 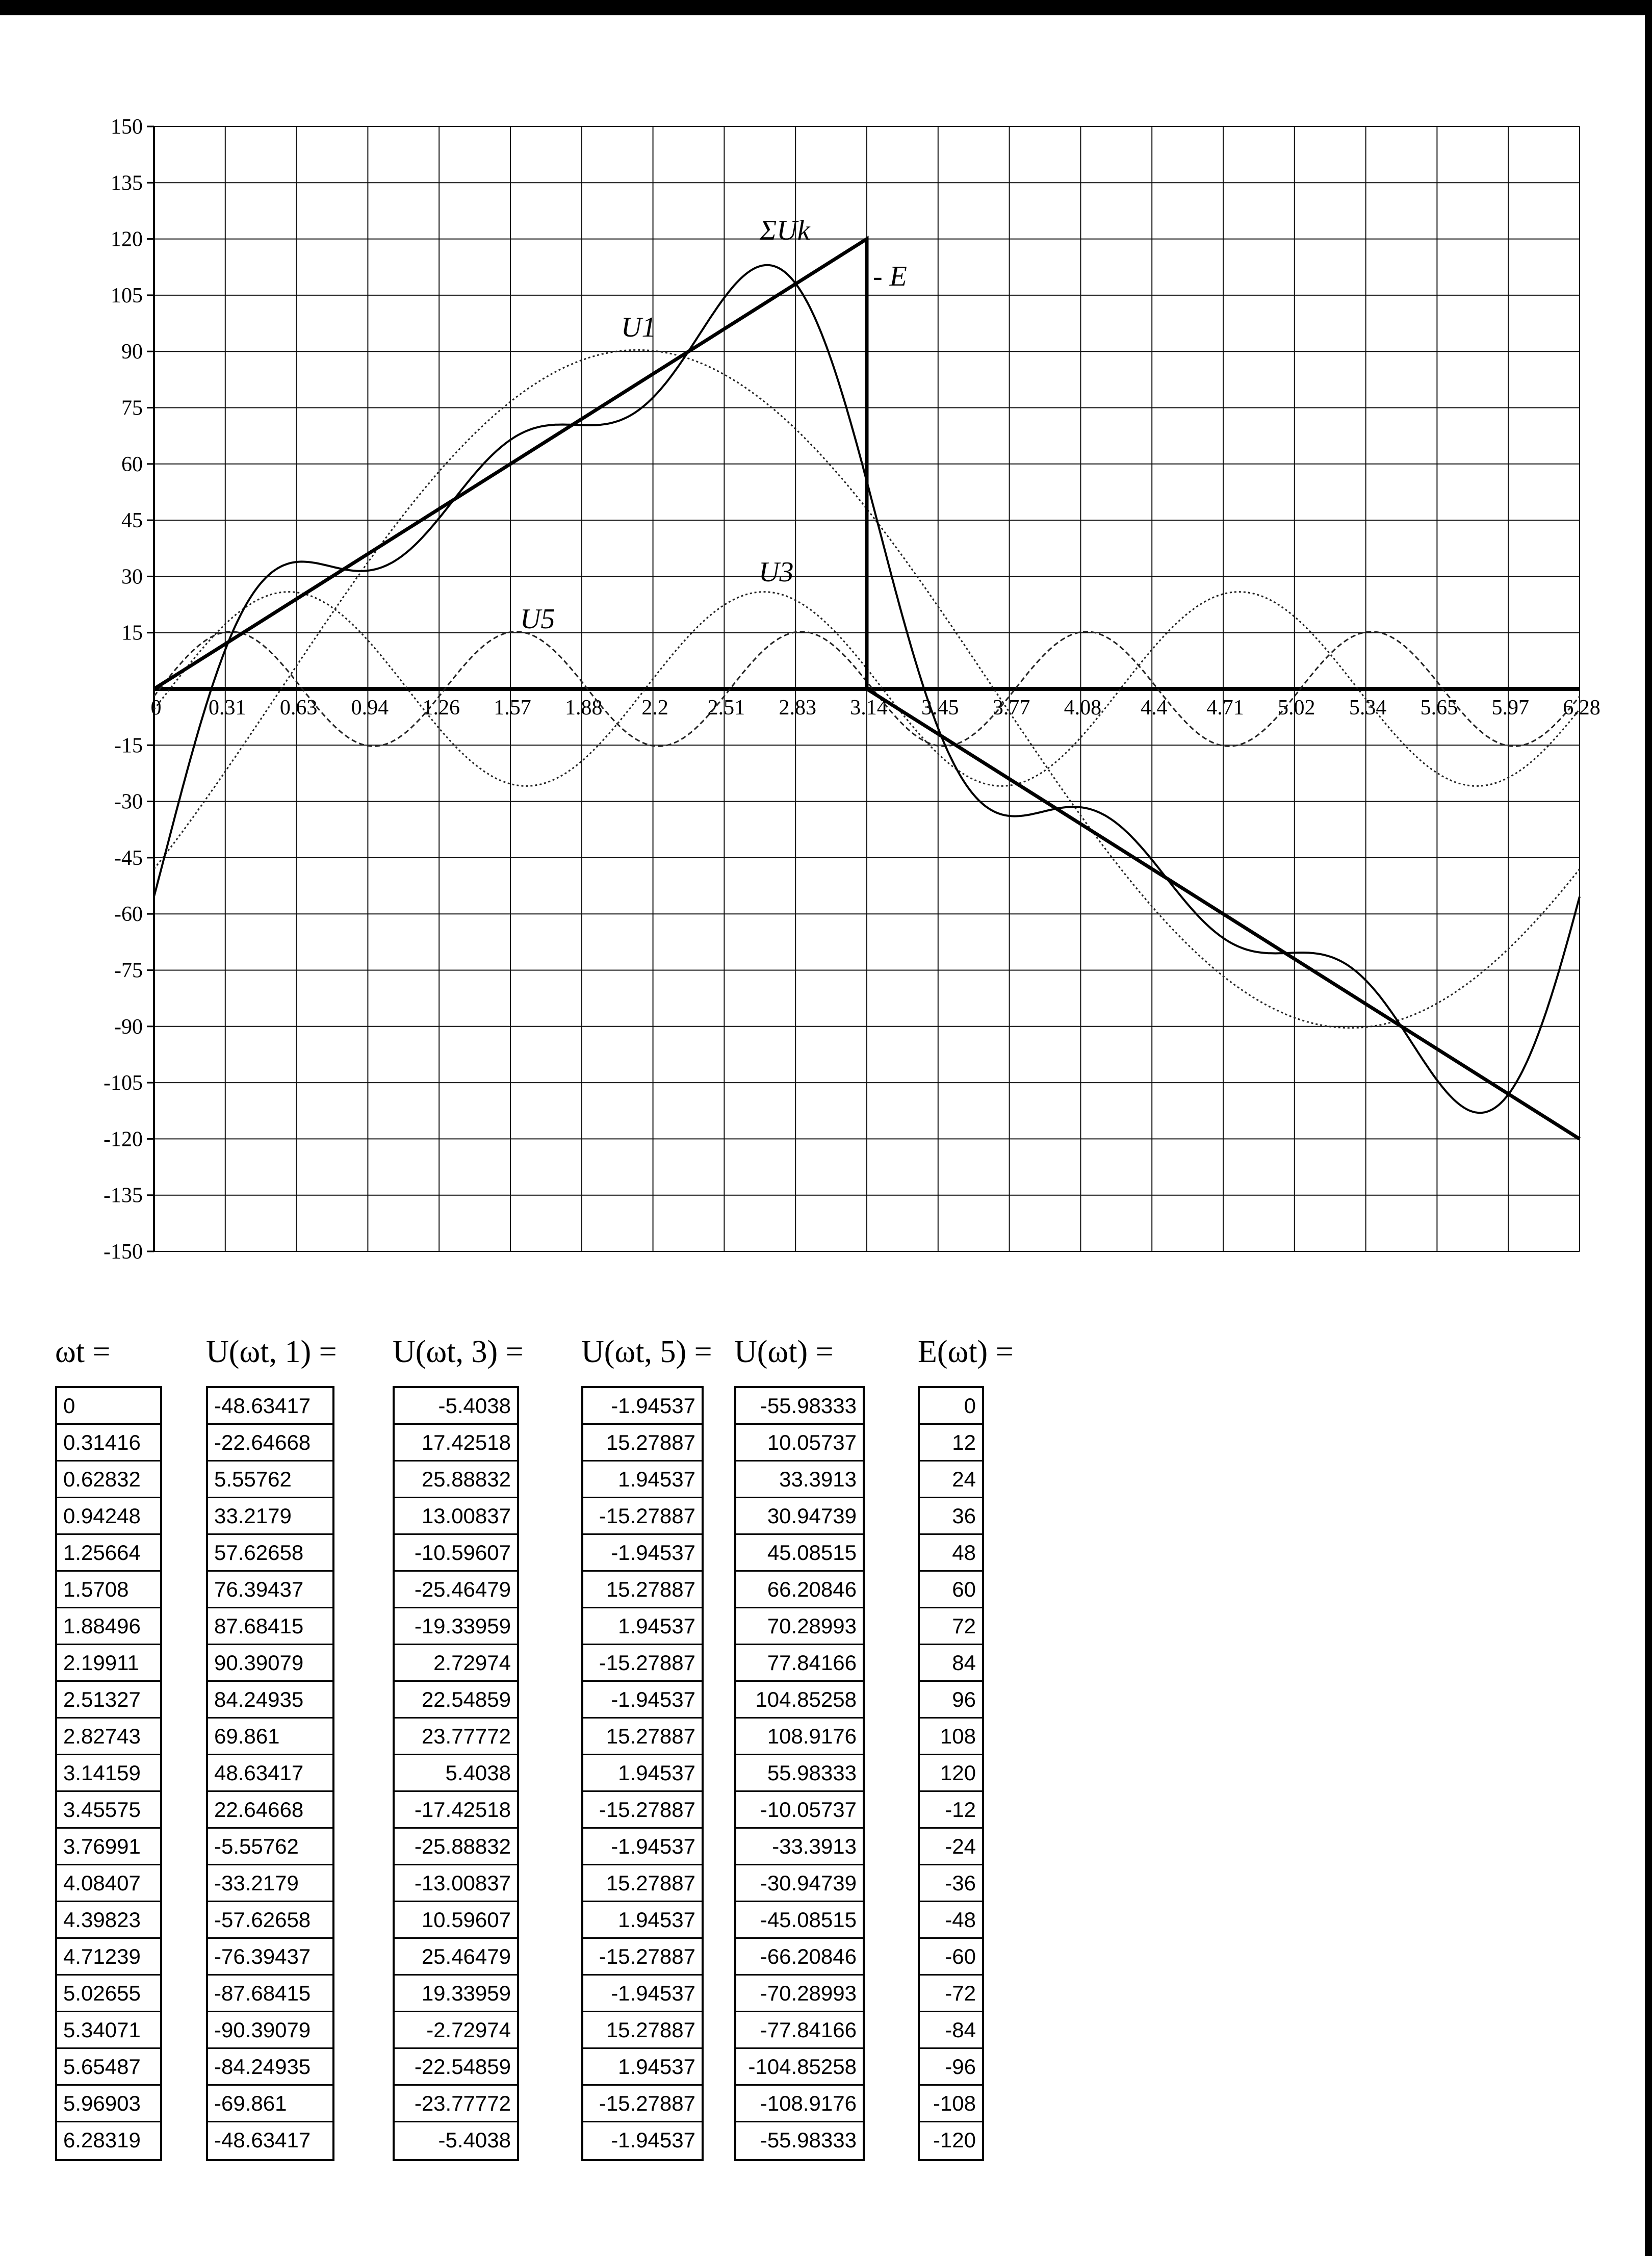 What do you see at coordinates (799, 1480) in the screenshot?
I see `table-cell-u: 33.3913` at bounding box center [799, 1480].